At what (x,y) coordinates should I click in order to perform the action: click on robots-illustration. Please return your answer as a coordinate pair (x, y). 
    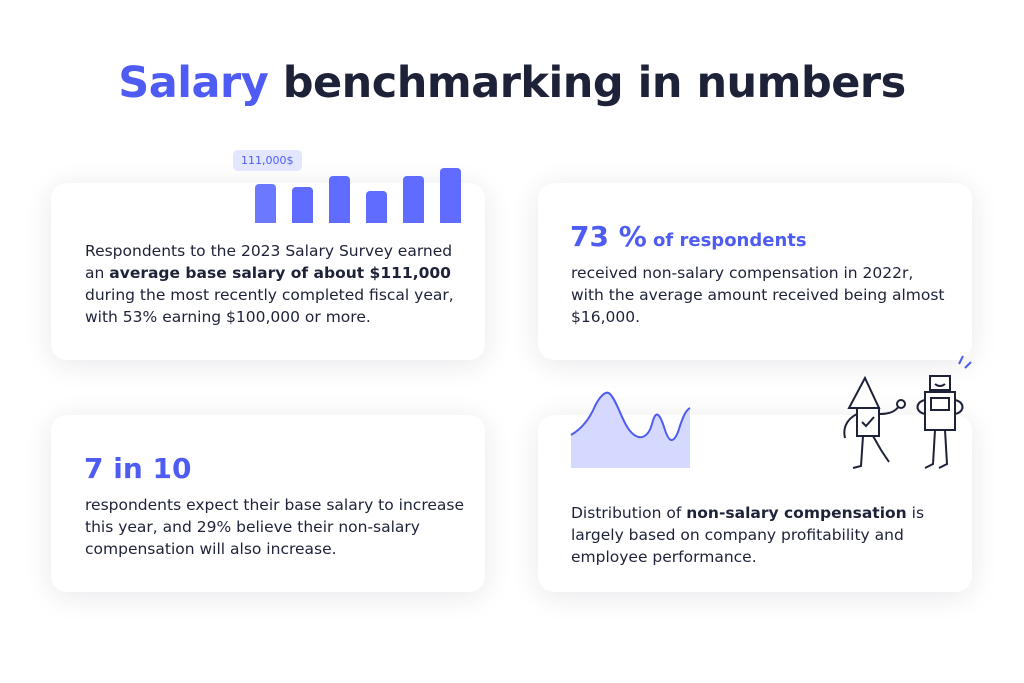
    Looking at the image, I should click on (907, 412).